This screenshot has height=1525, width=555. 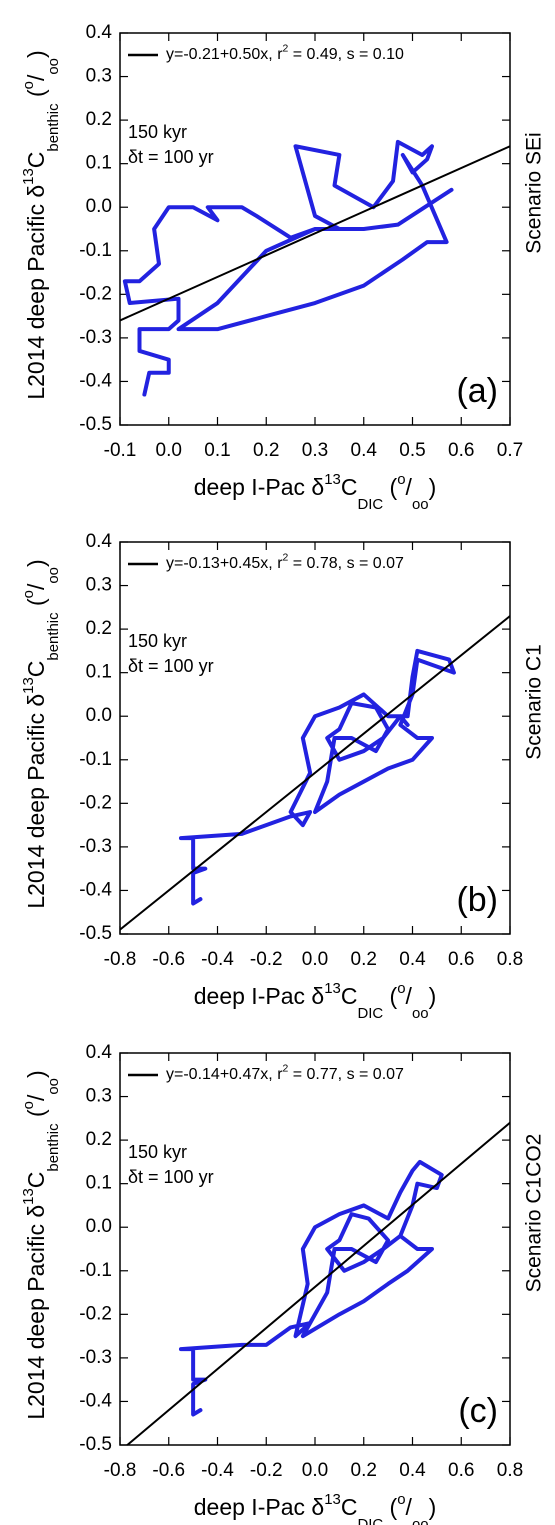 I want to click on x-tick-label: 0.3, so click(x=315, y=450).